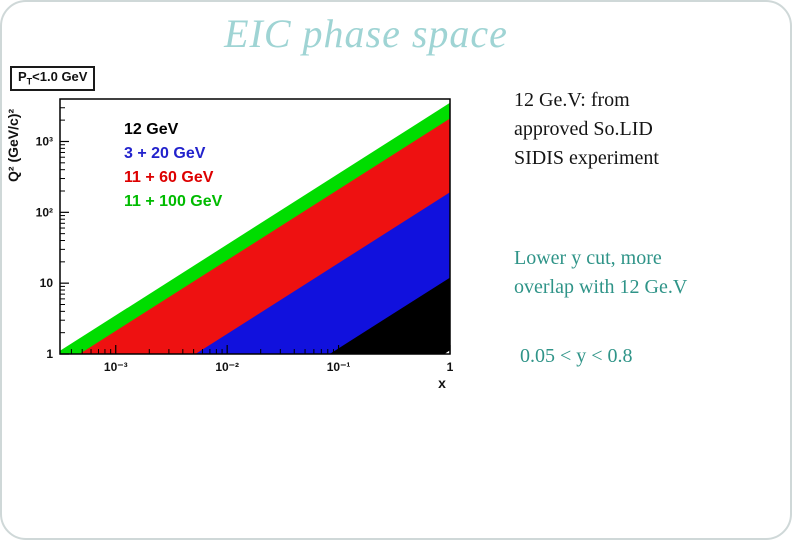 The height and width of the screenshot is (540, 792). Describe the element at coordinates (600, 273) in the screenshot. I see `annotation-overlap: Lower y cut, more overlap with 12 Ge.V` at that location.